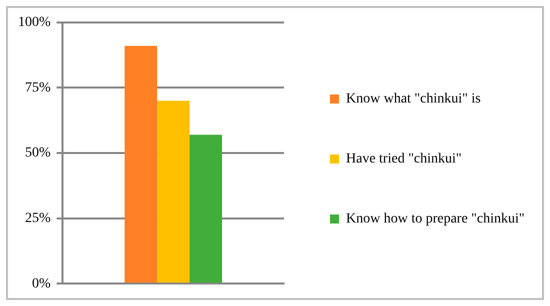 The width and height of the screenshot is (550, 306). What do you see at coordinates (37, 153) in the screenshot?
I see `y-tick-label: 50%` at bounding box center [37, 153].